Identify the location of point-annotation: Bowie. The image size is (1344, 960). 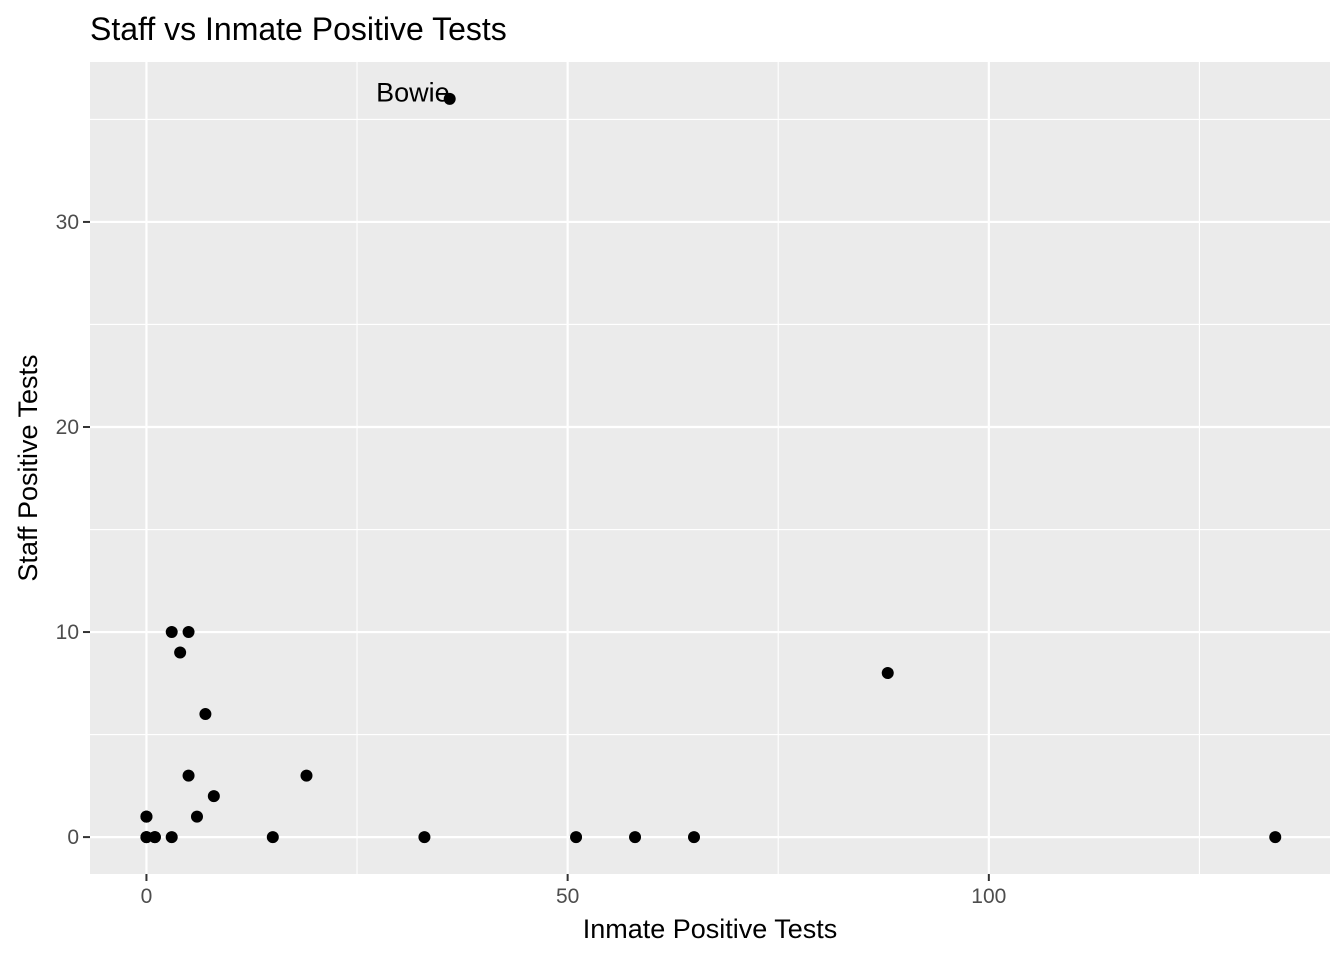
(413, 93).